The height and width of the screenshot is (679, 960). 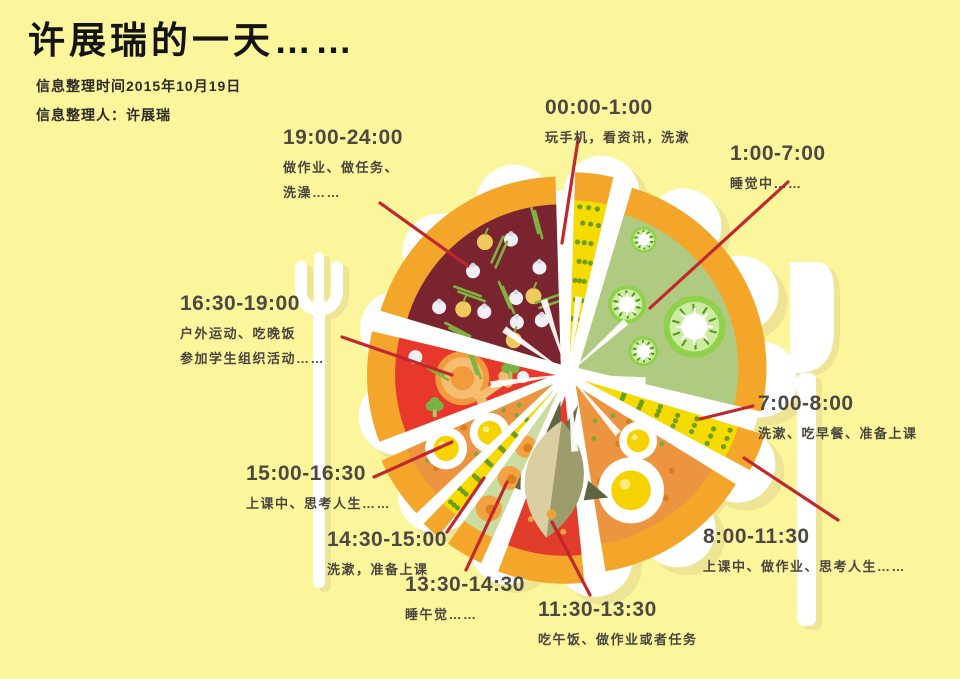 What do you see at coordinates (674, 425) in the screenshot?
I see `pizza-slice-7:00-8:00` at bounding box center [674, 425].